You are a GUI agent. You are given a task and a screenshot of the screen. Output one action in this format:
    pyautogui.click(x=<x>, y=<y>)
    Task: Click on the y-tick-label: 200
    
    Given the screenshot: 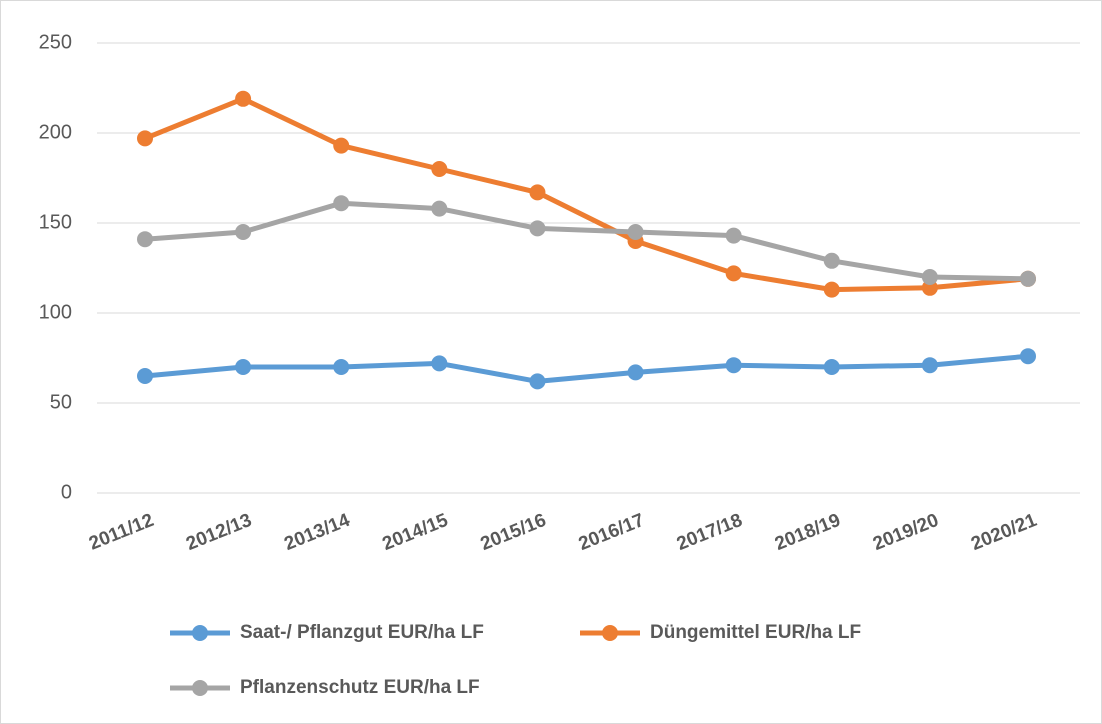 What is the action you would take?
    pyautogui.click(x=55, y=132)
    